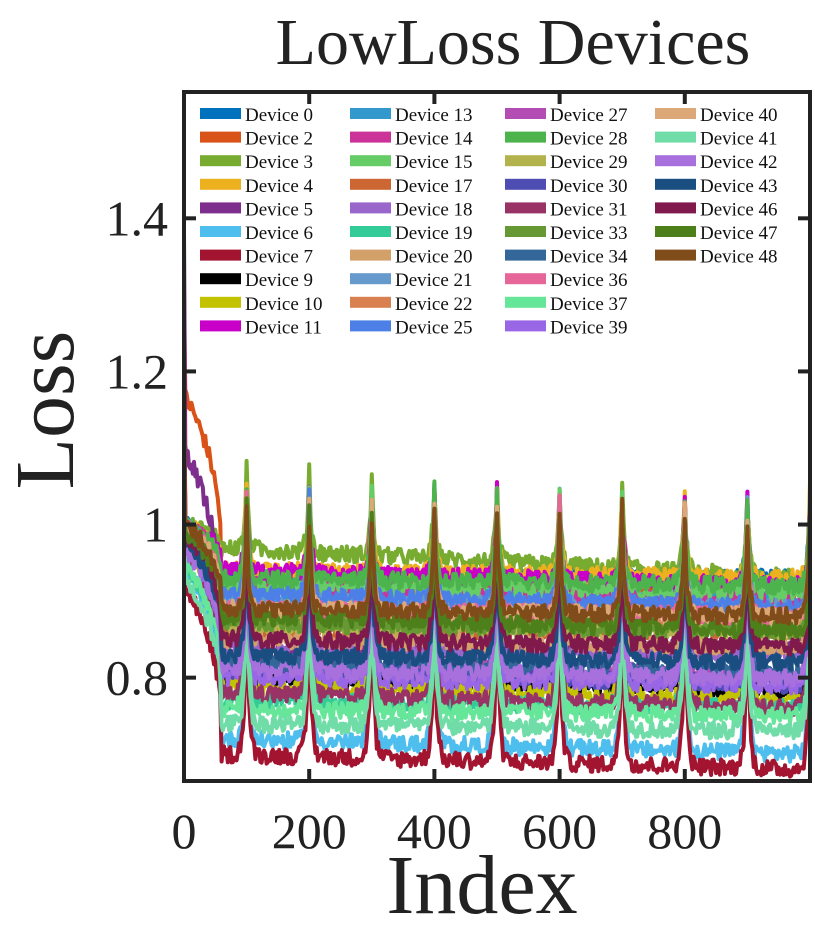 The height and width of the screenshot is (943, 815). I want to click on legend-label: Device 18, so click(434, 209).